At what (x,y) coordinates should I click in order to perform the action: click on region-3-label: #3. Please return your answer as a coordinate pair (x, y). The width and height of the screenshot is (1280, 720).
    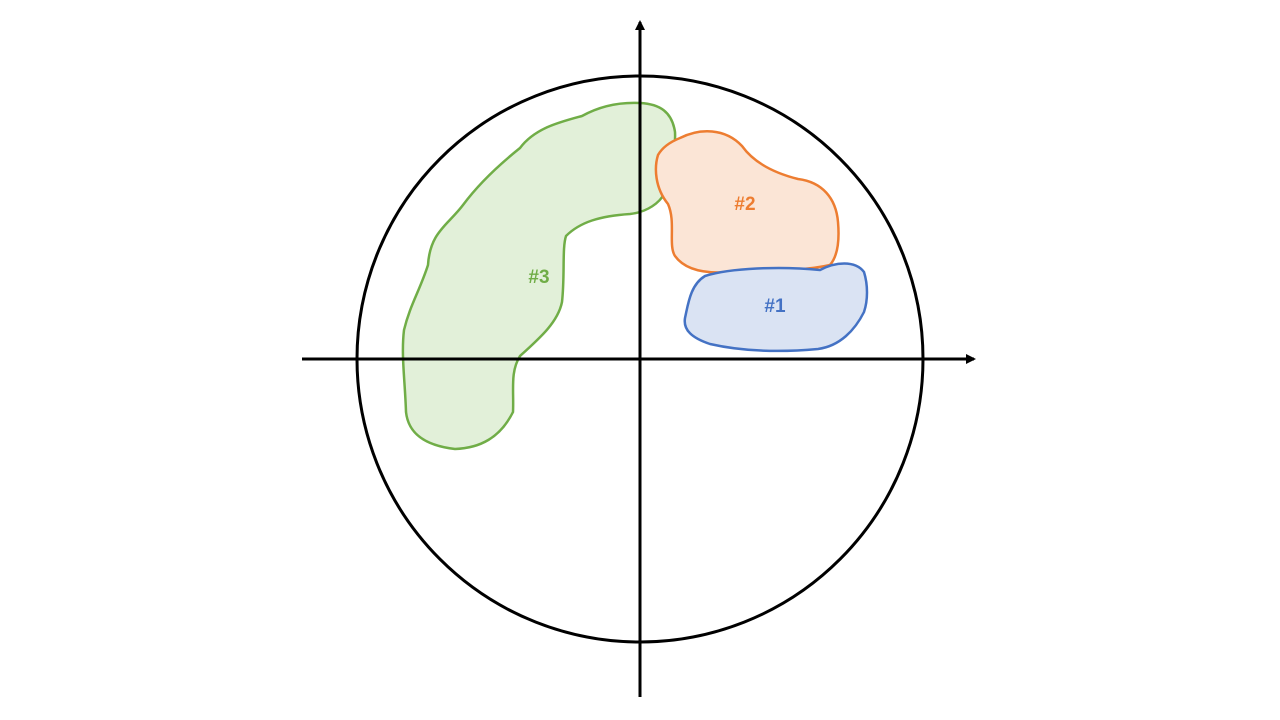
    Looking at the image, I should click on (538, 277).